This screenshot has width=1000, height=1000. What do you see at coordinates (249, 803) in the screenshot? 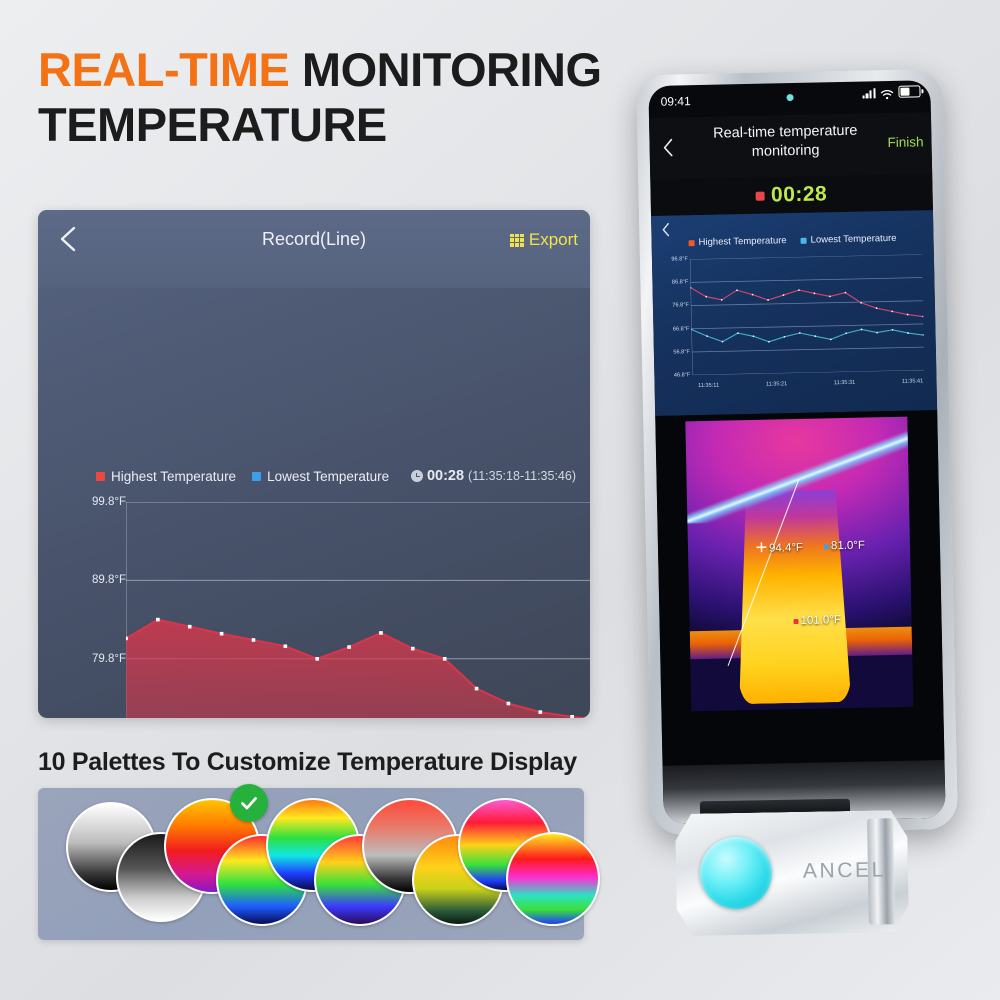
I see `check-icon` at bounding box center [249, 803].